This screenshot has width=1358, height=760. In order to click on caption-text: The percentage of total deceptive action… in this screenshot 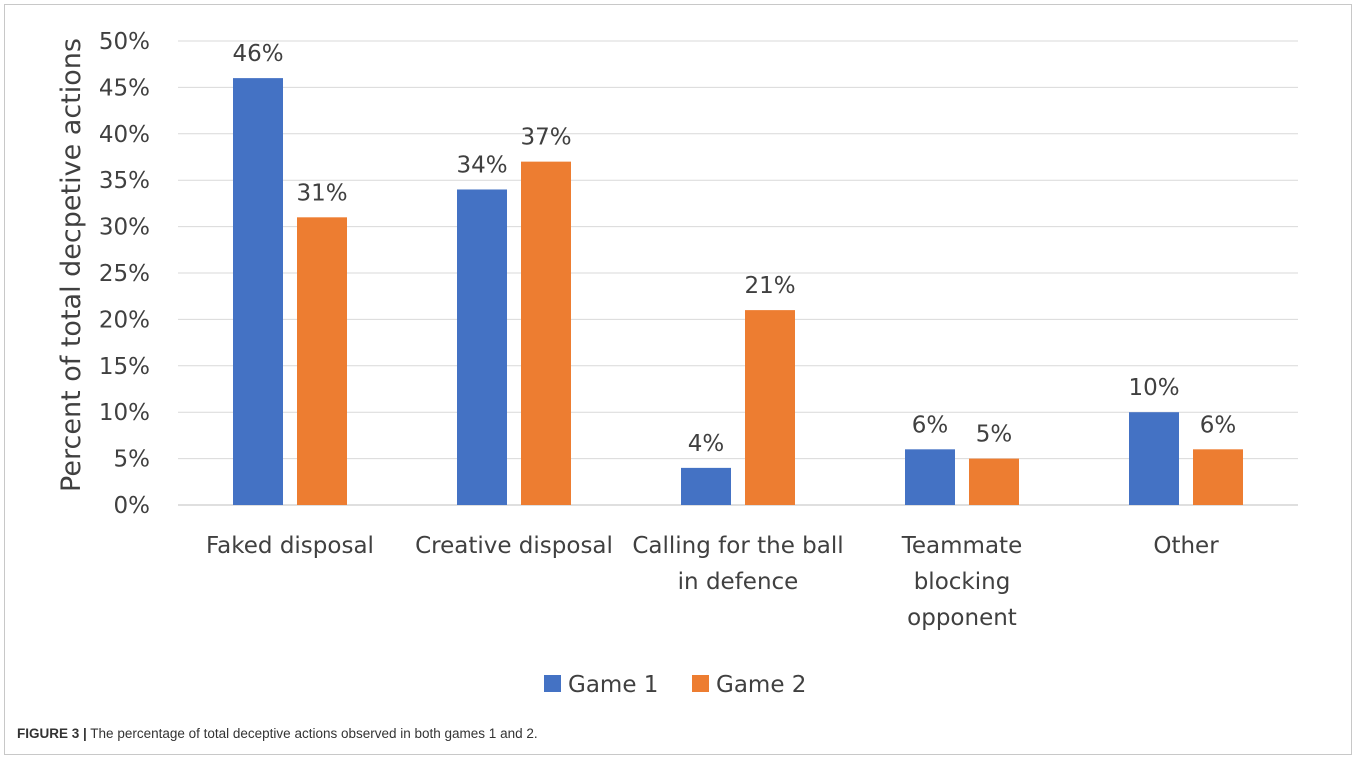, I will do `click(312, 733)`.